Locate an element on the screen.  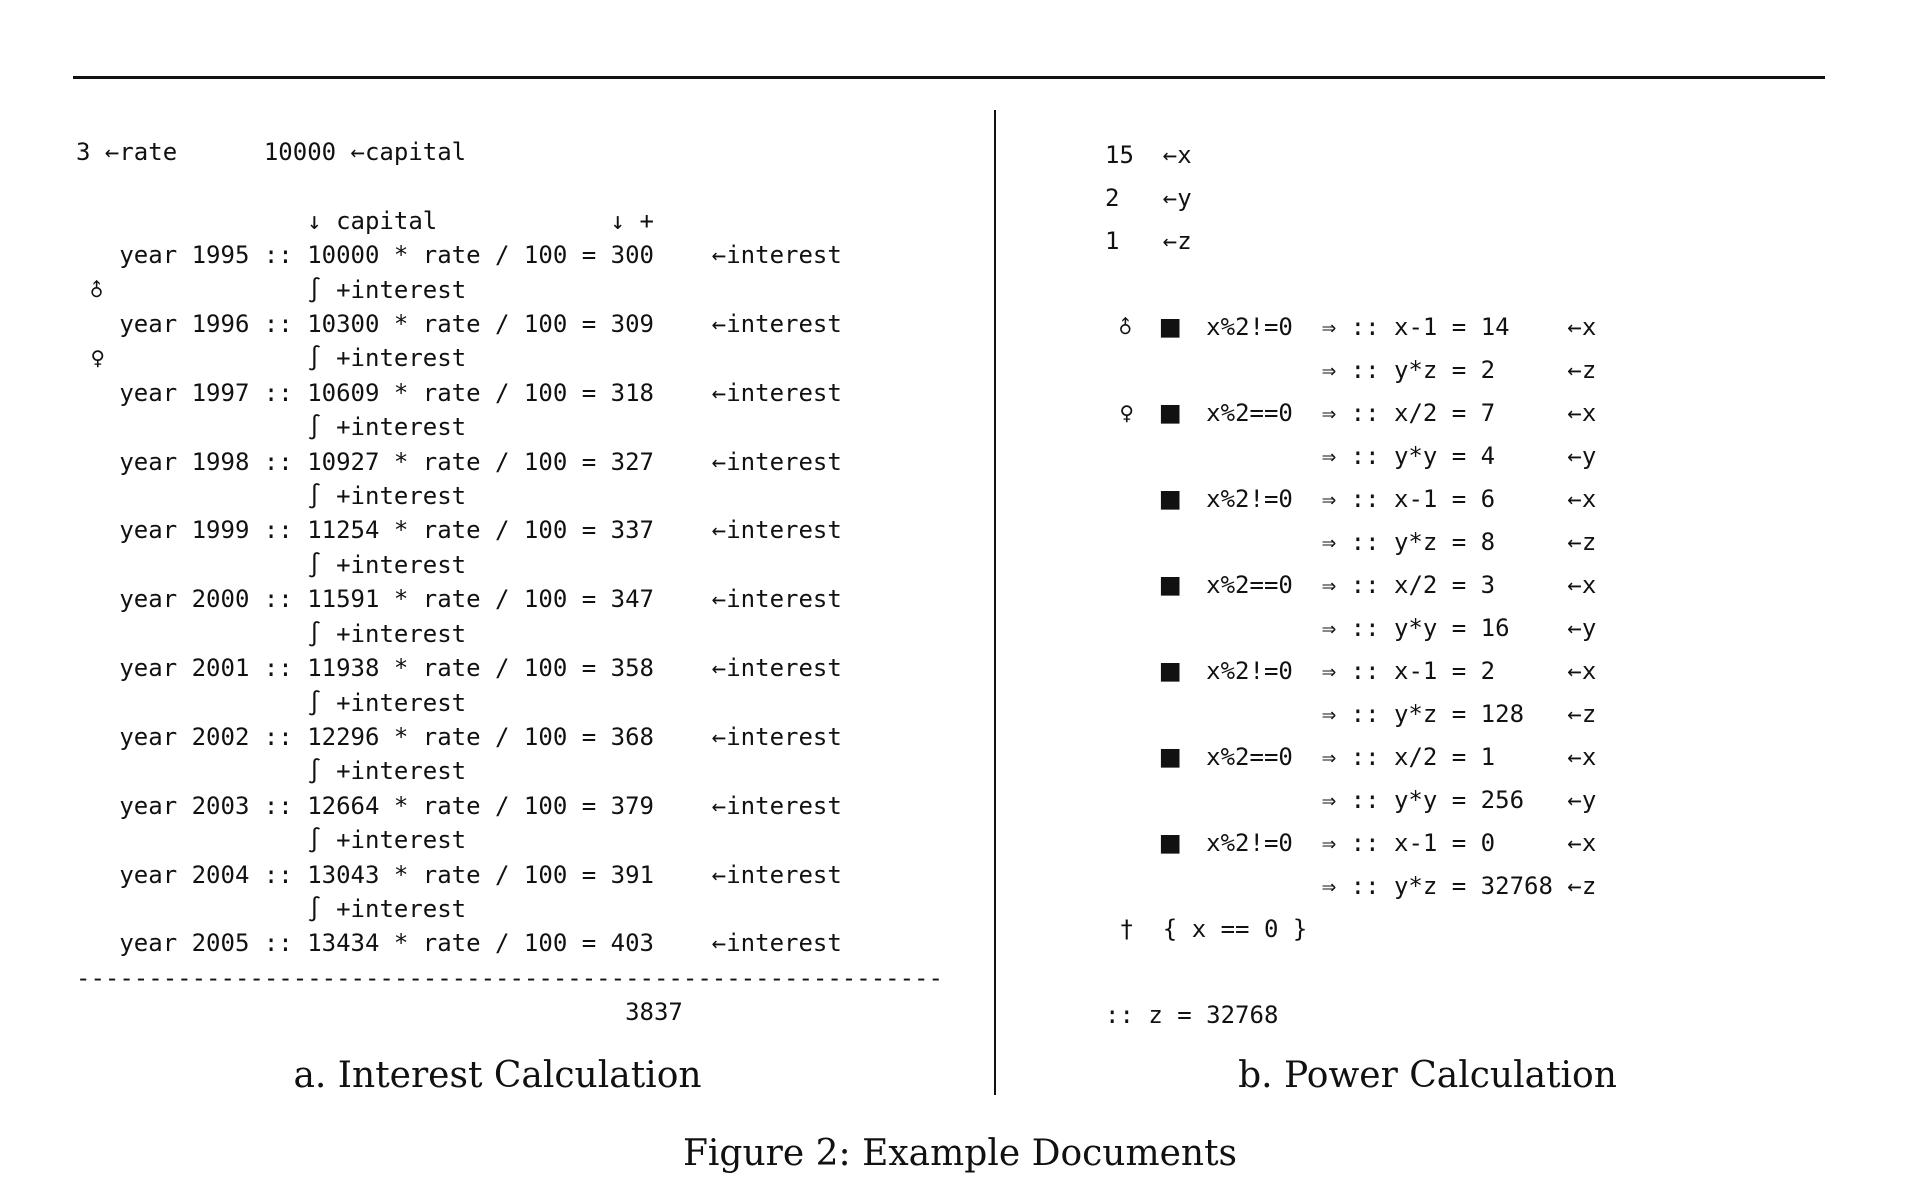
code-line: :: z = 32768 is located at coordinates (1192, 1015).